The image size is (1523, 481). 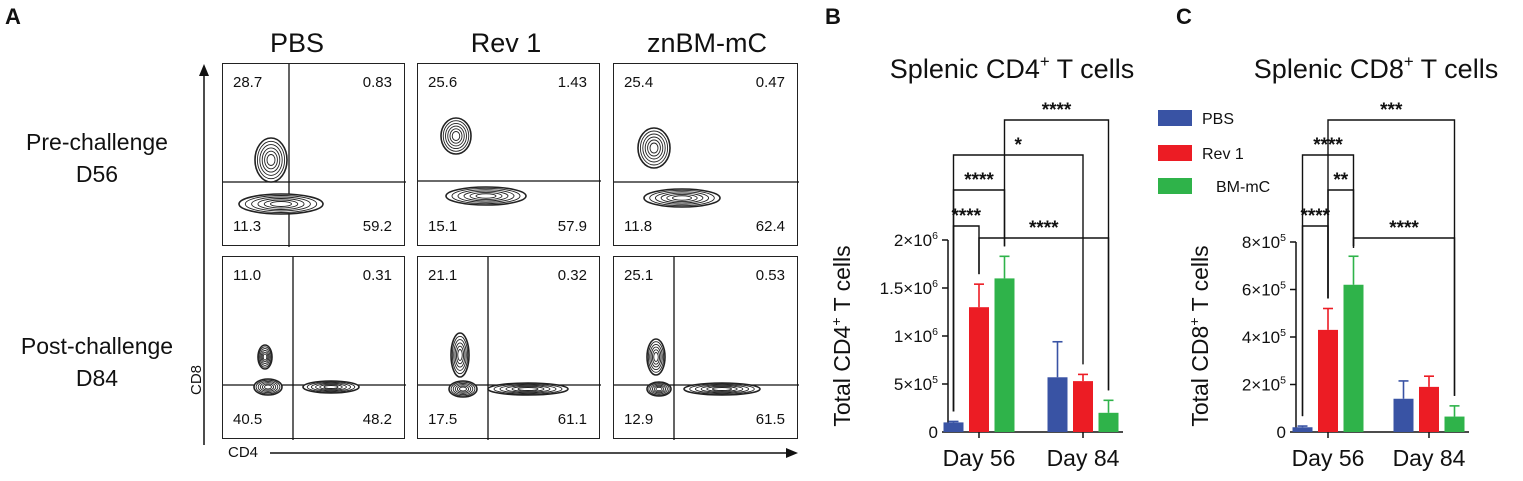 What do you see at coordinates (509, 154) in the screenshot?
I see `facs-plot-pre-rev1: 25.6 1.43 15.1 57.9` at bounding box center [509, 154].